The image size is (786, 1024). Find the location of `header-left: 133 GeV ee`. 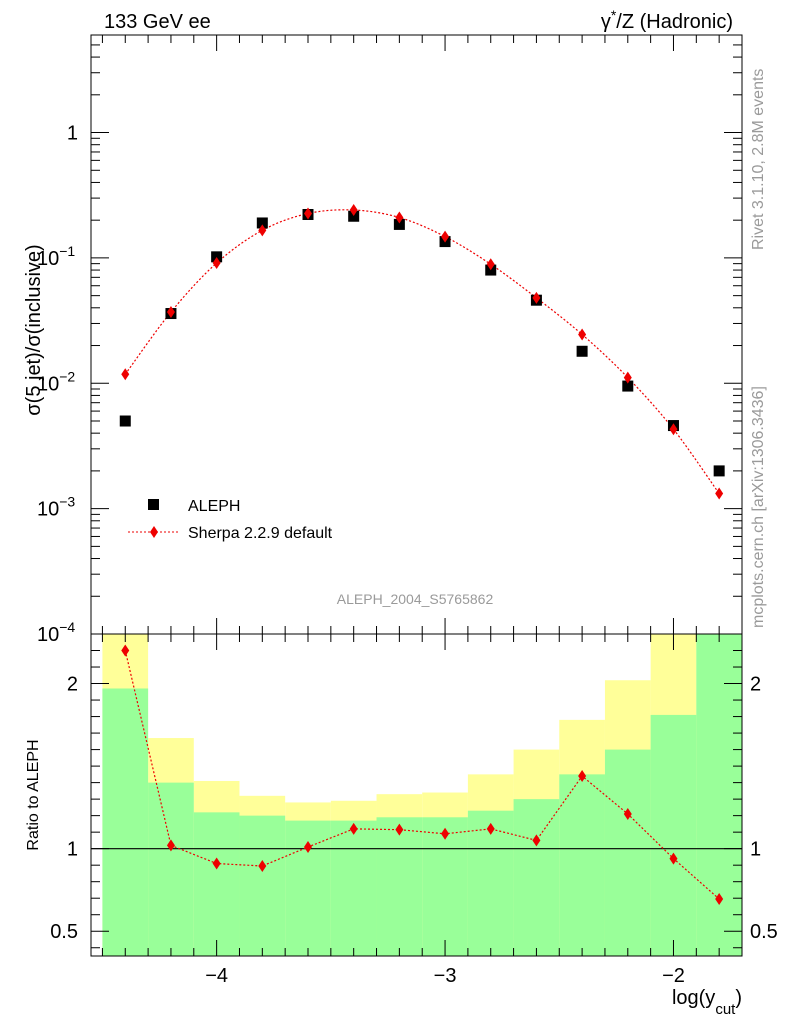

header-left: 133 GeV ee is located at coordinates (157, 22).